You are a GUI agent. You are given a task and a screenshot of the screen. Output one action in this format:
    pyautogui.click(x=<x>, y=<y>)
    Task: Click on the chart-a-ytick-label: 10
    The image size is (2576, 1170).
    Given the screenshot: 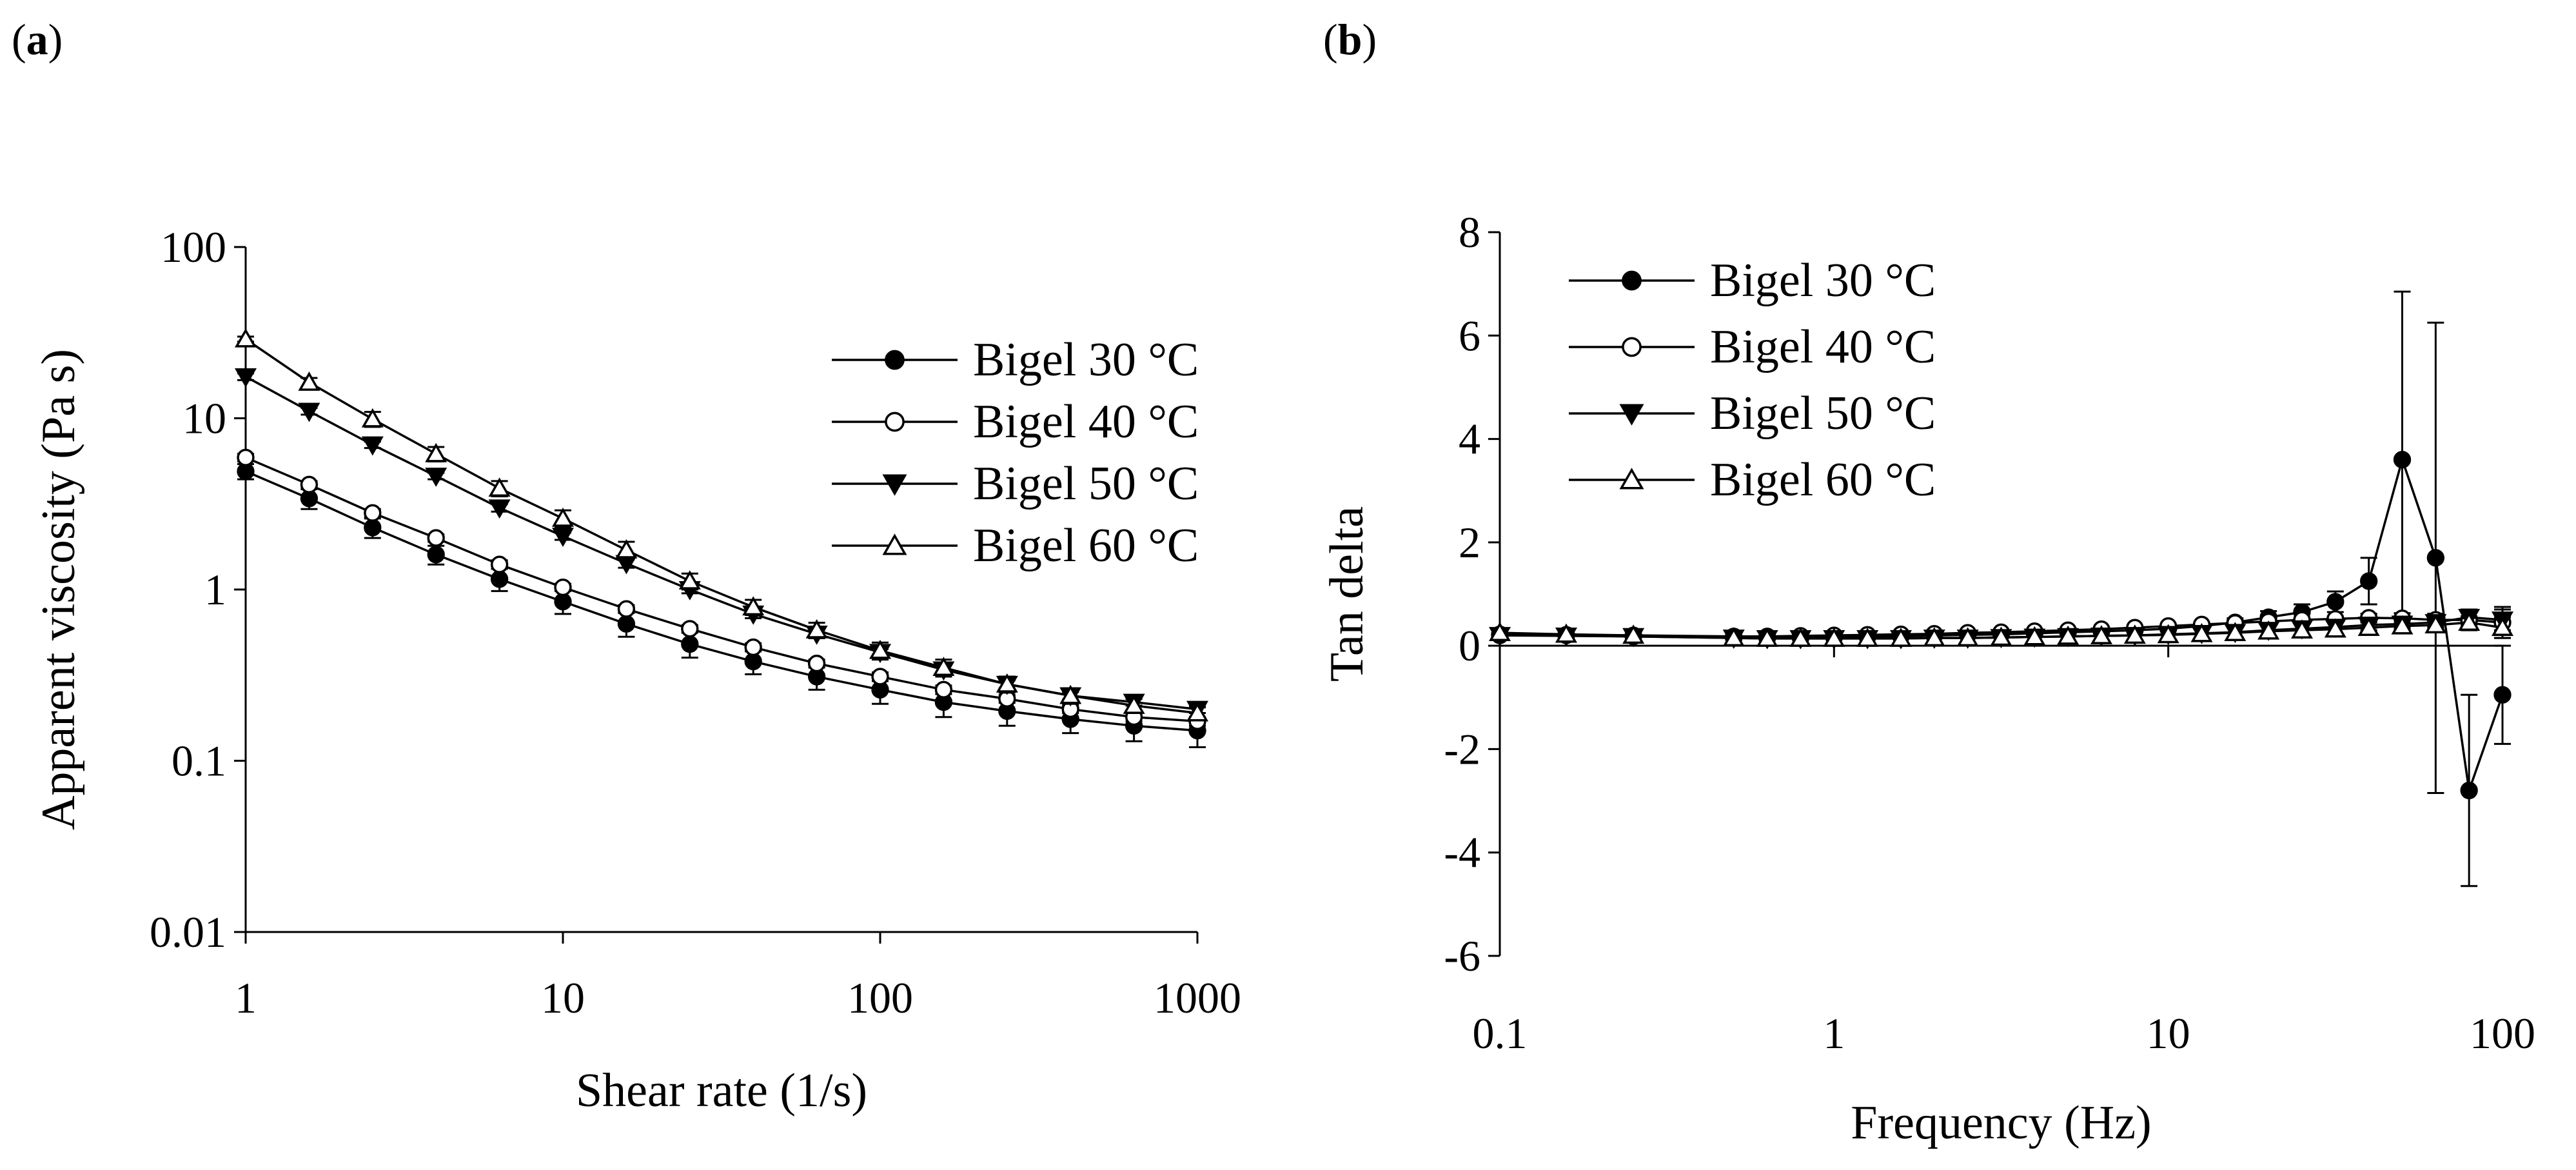 What is the action you would take?
    pyautogui.click(x=204, y=418)
    